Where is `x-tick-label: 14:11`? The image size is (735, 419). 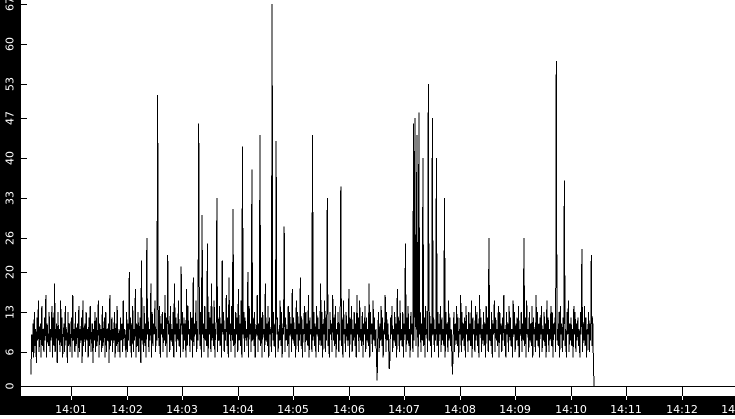
x-tick-label: 14:11 is located at coordinates (626, 409).